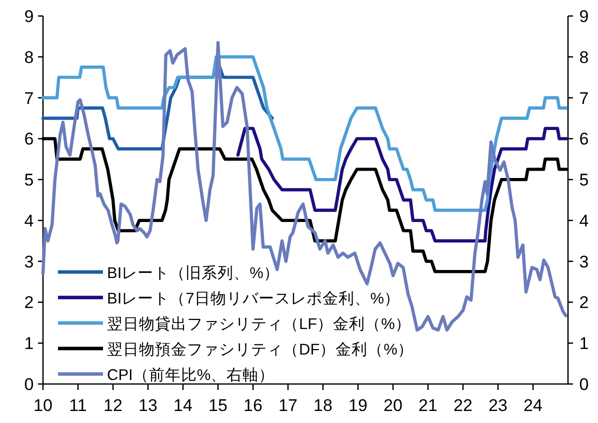 The width and height of the screenshot is (598, 423). I want to click on y-tick-label: 0, so click(29, 384).